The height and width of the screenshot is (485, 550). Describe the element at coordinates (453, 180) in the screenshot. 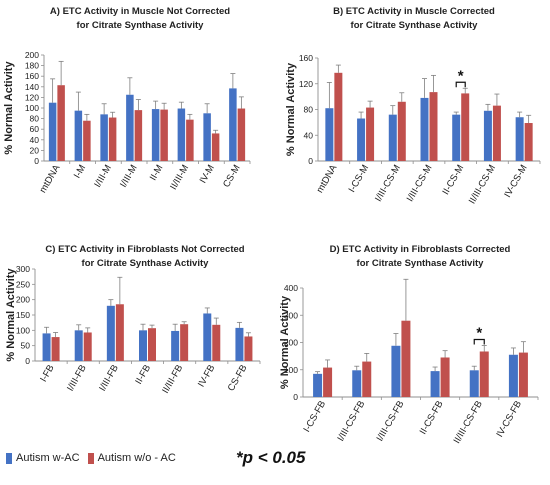

I see `x-tick-label: II-CS-M` at that location.